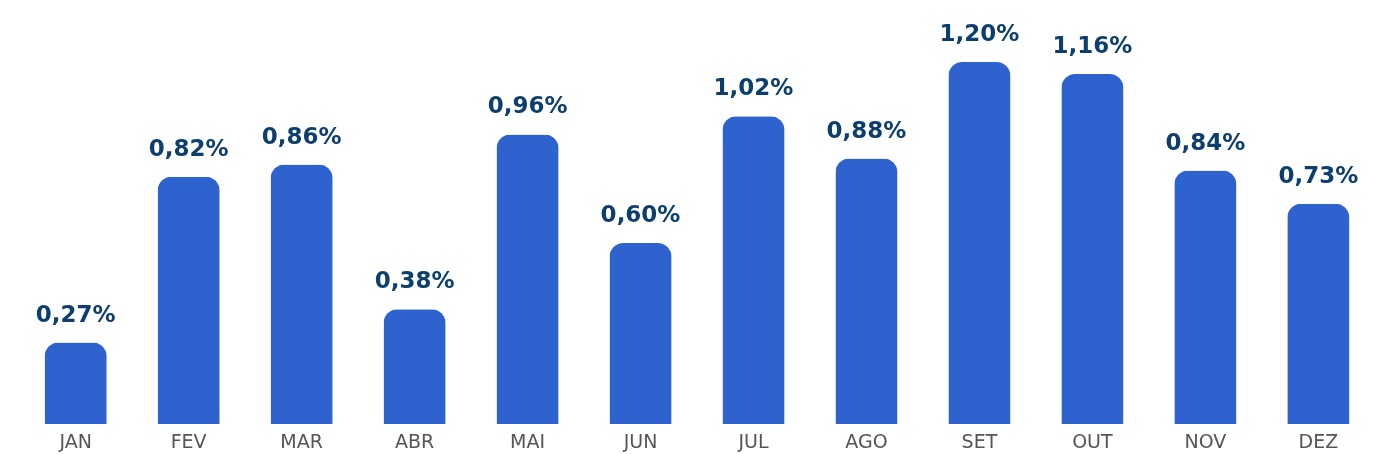 The width and height of the screenshot is (1383, 454). What do you see at coordinates (414, 440) in the screenshot?
I see `x-tick-label: ABR` at bounding box center [414, 440].